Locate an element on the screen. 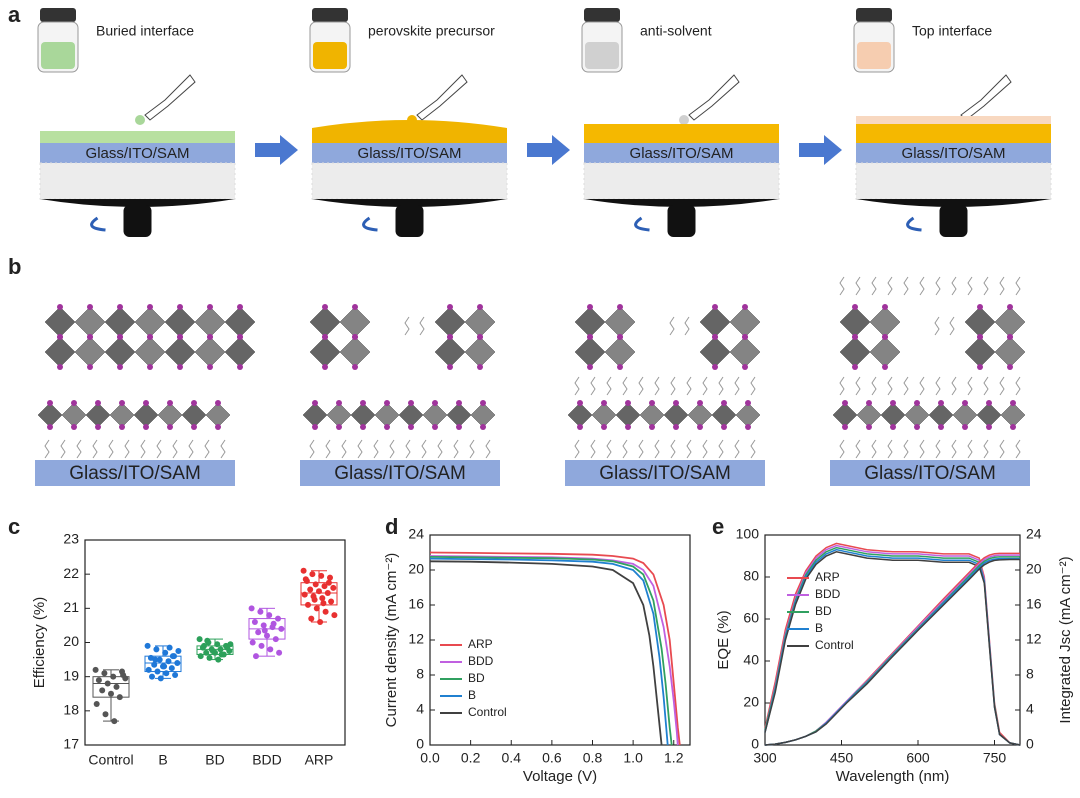 This screenshot has height=798, width=1080. axis-title: Current density (mA cm⁻²) is located at coordinates (391, 640).